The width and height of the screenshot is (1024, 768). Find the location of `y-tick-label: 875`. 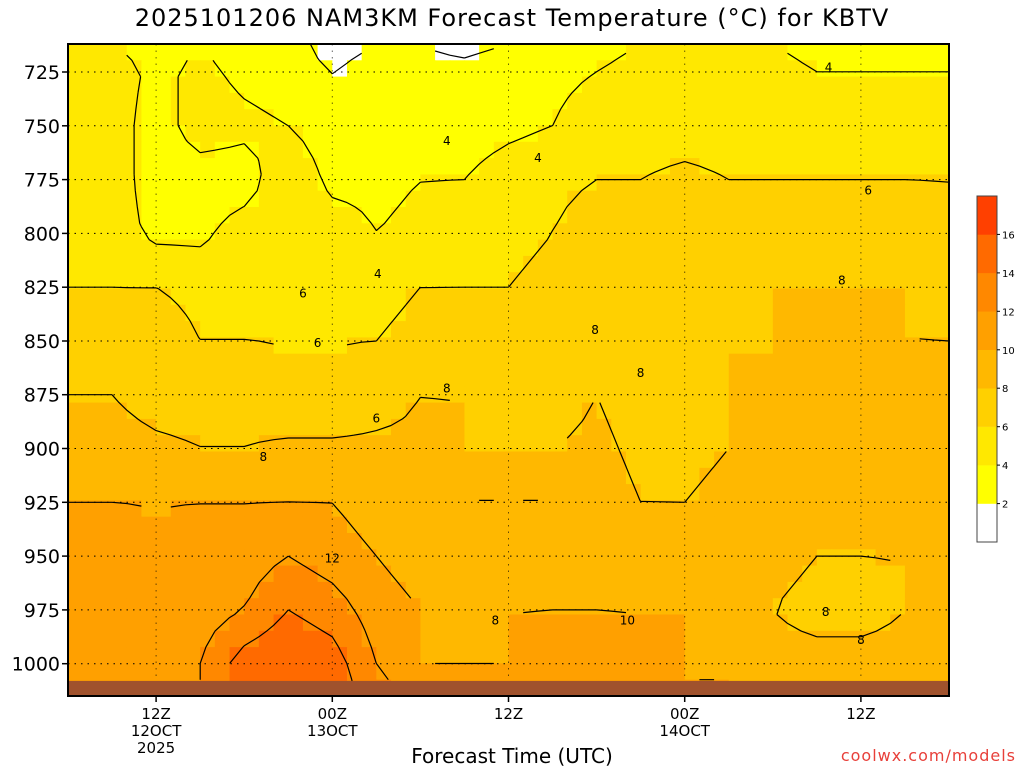

y-tick-label: 875 is located at coordinates (42, 396).